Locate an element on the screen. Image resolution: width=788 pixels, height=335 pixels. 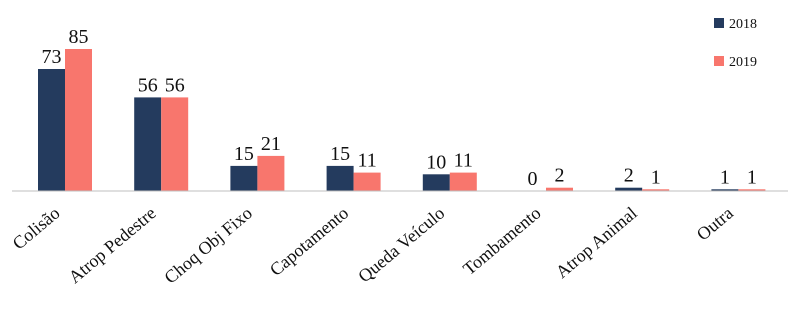
bar-choq-obj-fixo-2018 is located at coordinates (244, 178).